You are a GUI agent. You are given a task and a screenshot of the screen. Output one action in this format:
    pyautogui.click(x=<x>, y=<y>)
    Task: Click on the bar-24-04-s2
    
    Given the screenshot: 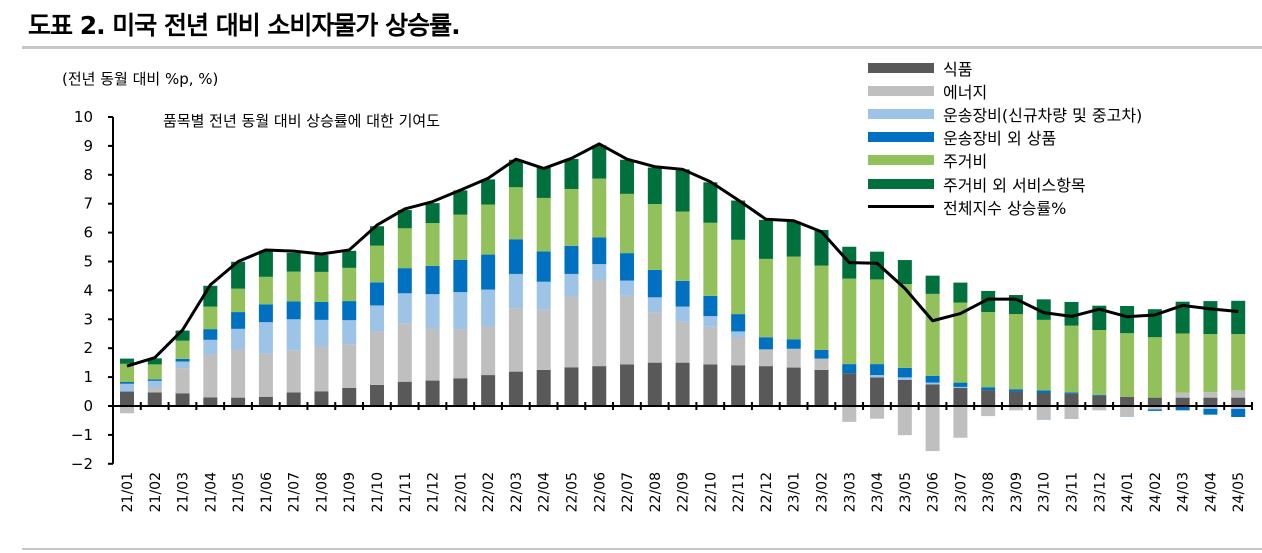 What is the action you would take?
    pyautogui.click(x=1210, y=407)
    